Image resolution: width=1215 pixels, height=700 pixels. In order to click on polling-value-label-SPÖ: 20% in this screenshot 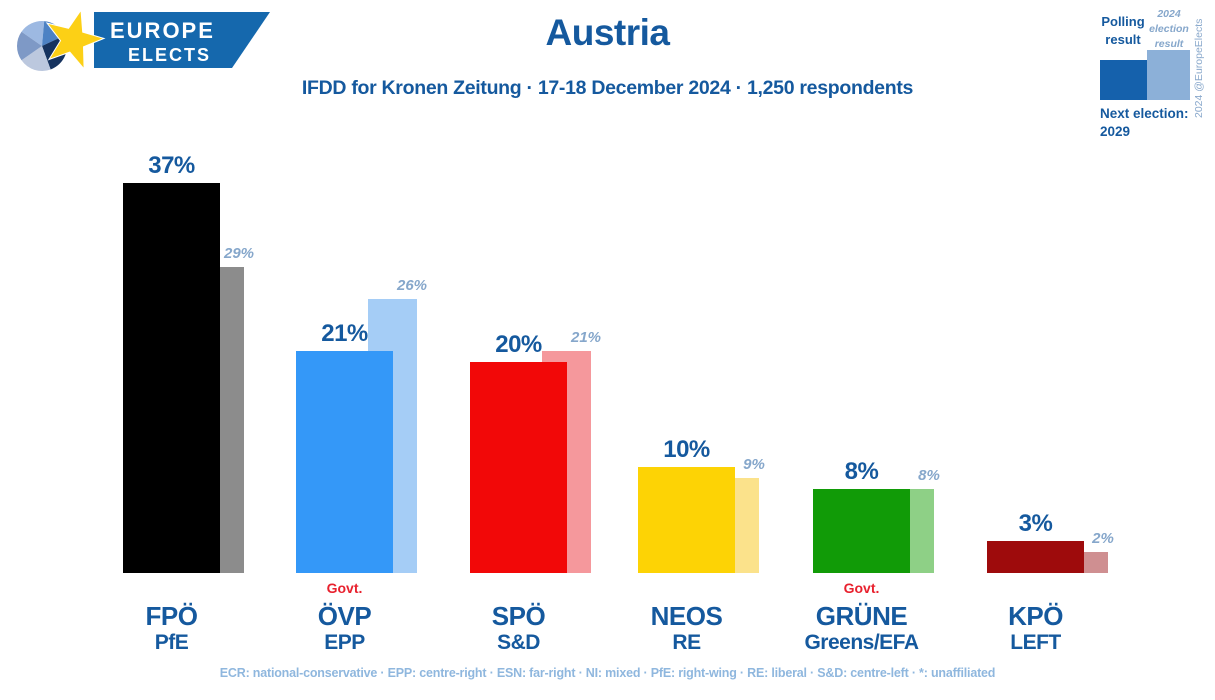, I will do `click(518, 344)`.